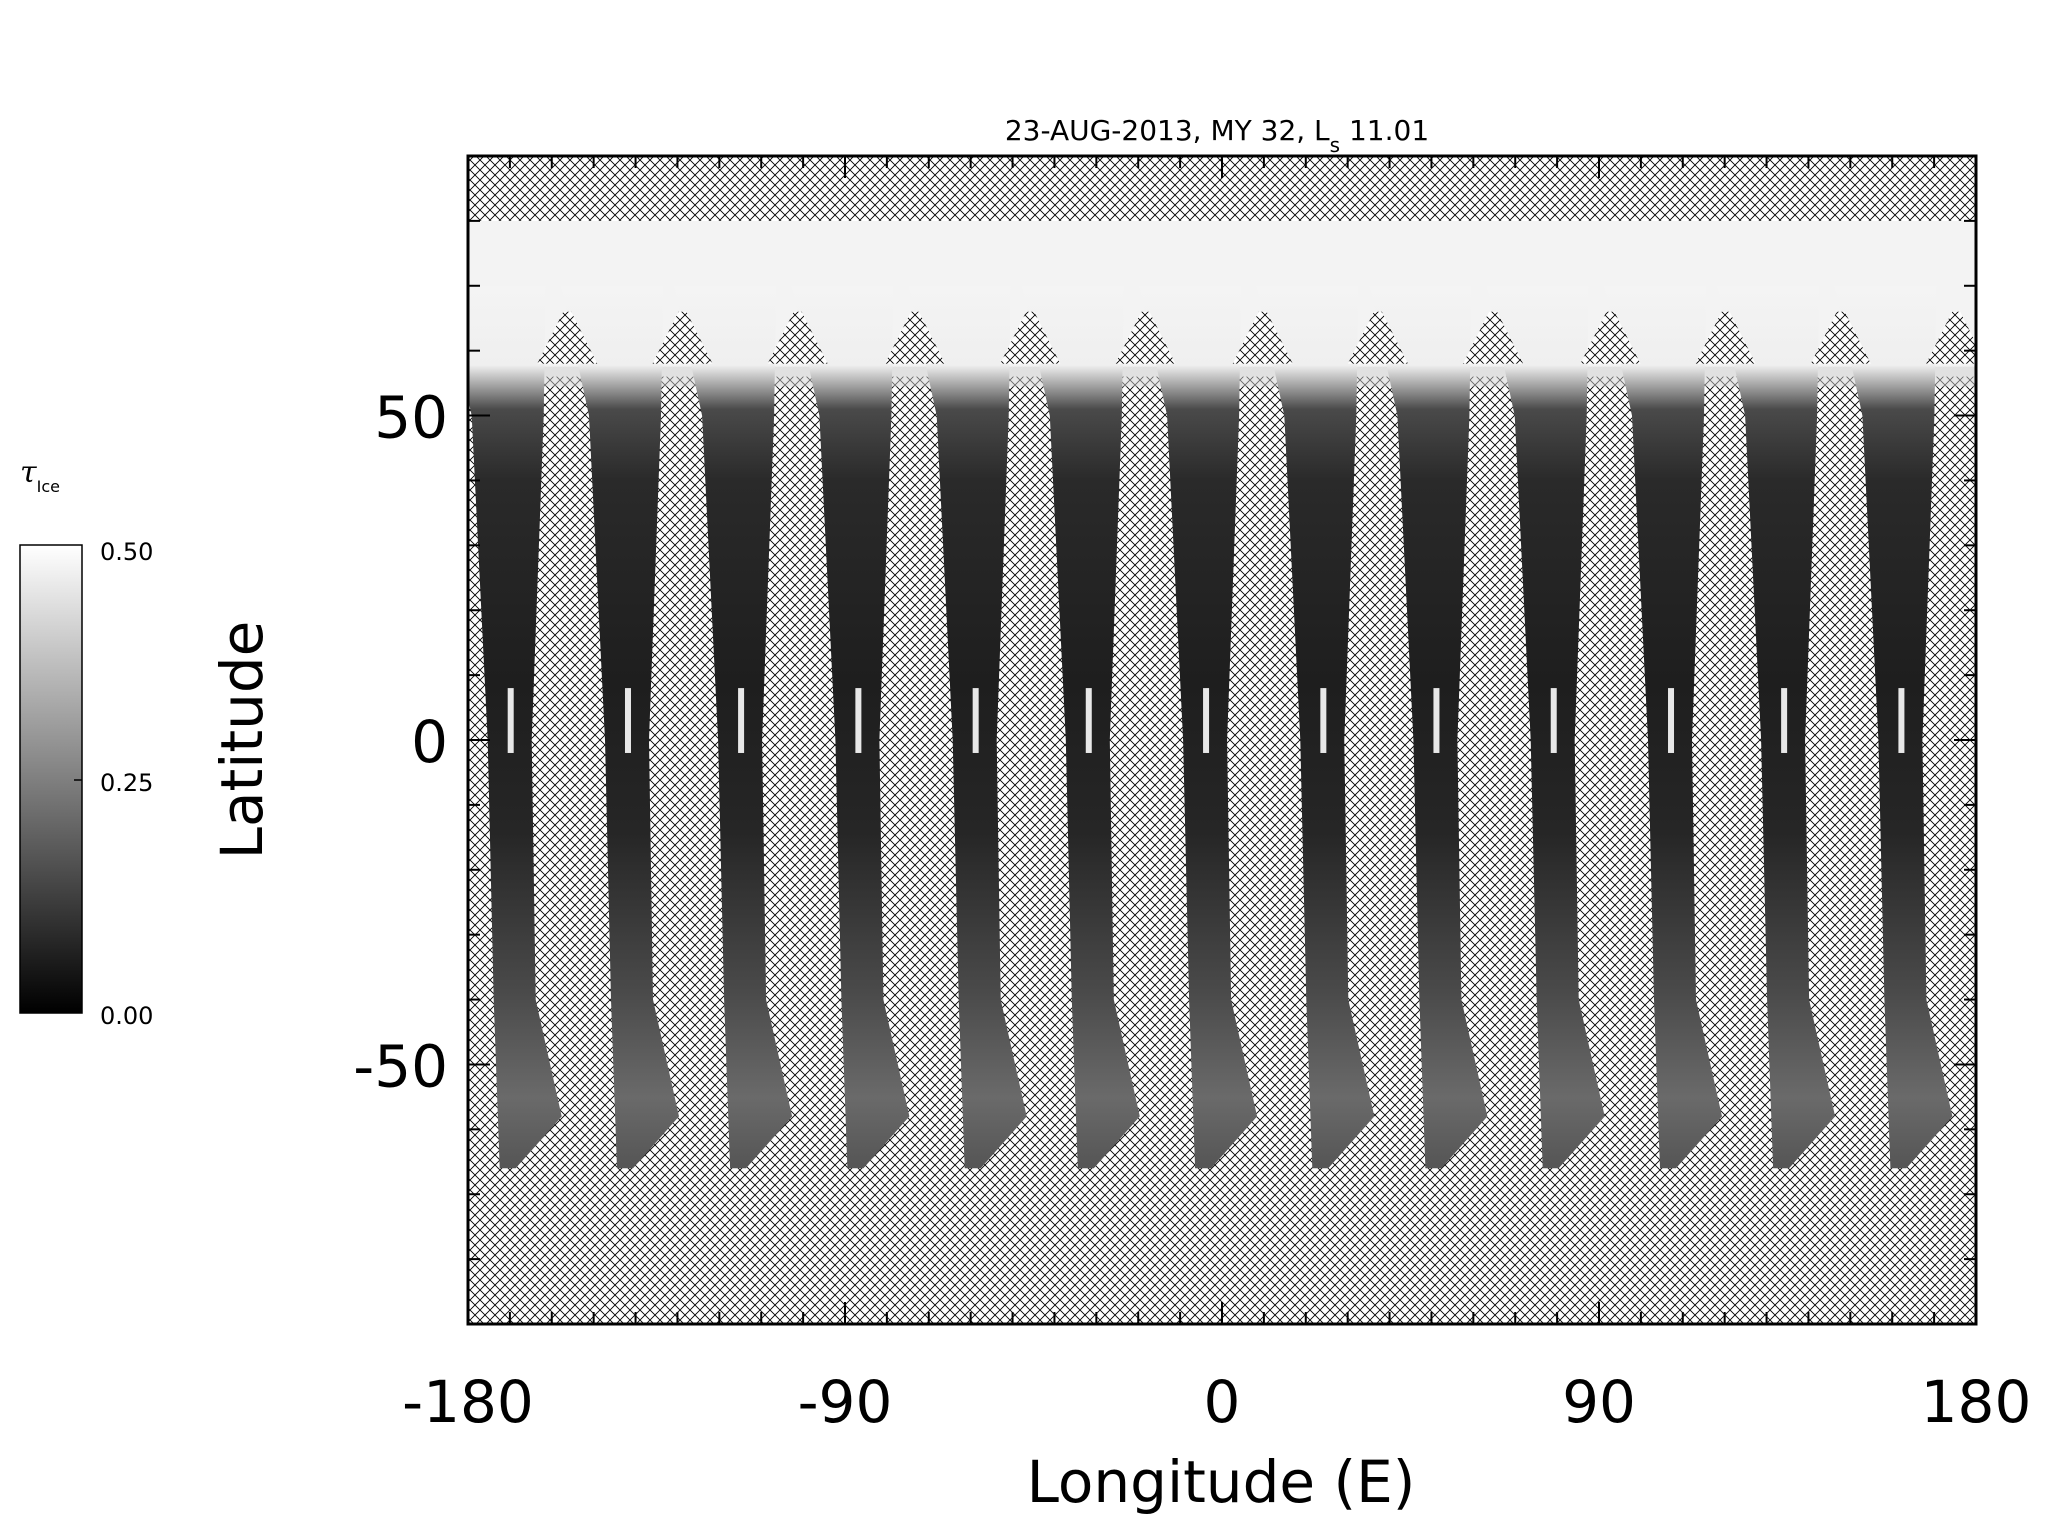 The image size is (2048, 1536). I want to click on colorbar-subscript: Ice, so click(48, 486).